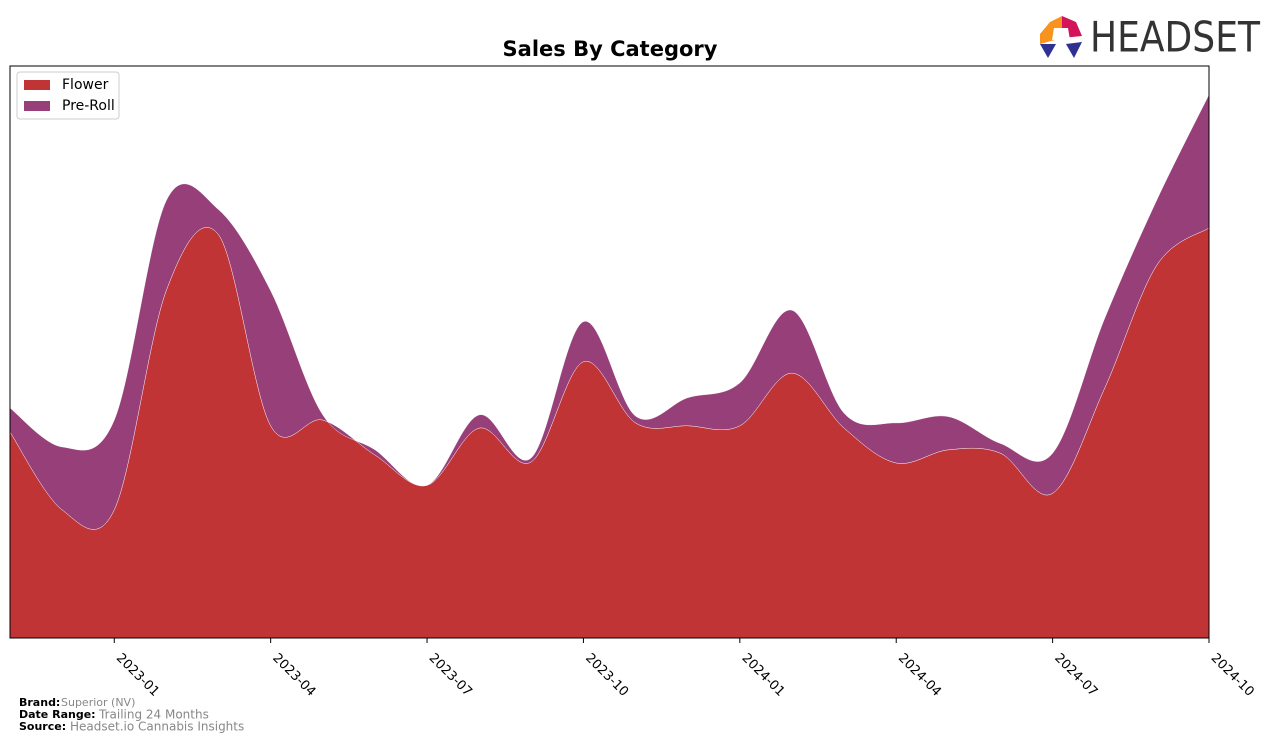  I want to click on logo: HEADSET, so click(1150, 37).